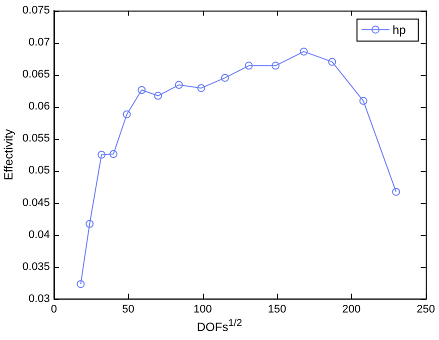 The height and width of the screenshot is (340, 439). I want to click on y-tick-label: 0.065, so click(36, 74).